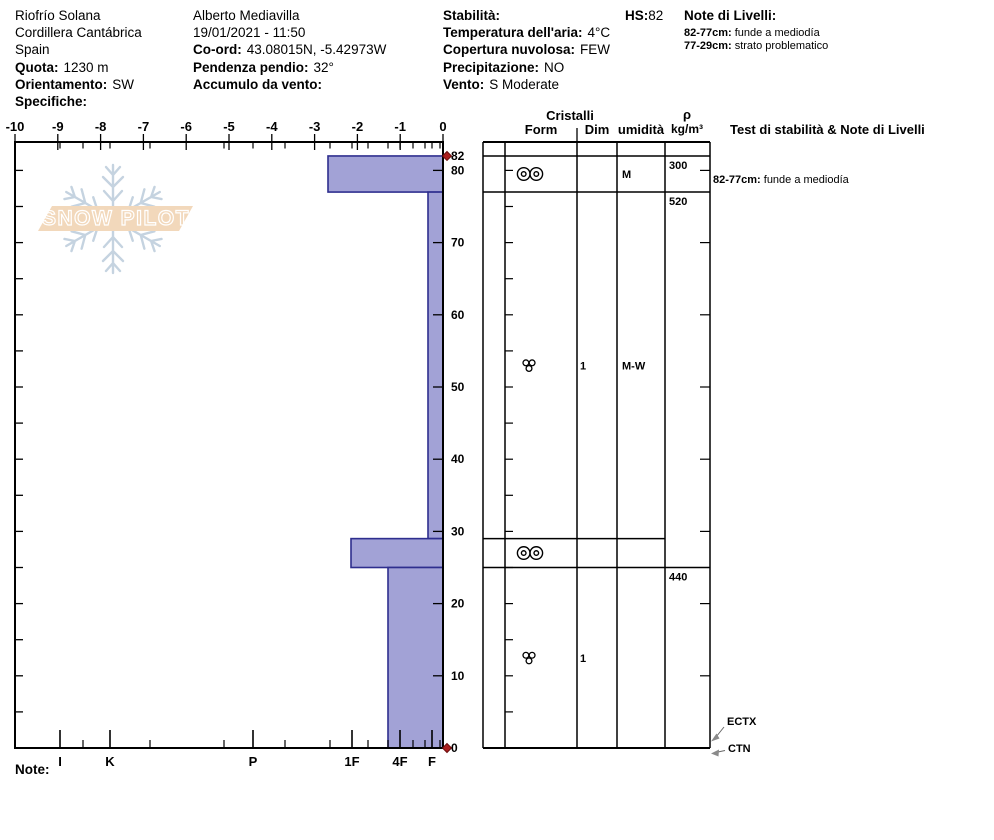  I want to click on temp-tick-label: -2, so click(358, 126).